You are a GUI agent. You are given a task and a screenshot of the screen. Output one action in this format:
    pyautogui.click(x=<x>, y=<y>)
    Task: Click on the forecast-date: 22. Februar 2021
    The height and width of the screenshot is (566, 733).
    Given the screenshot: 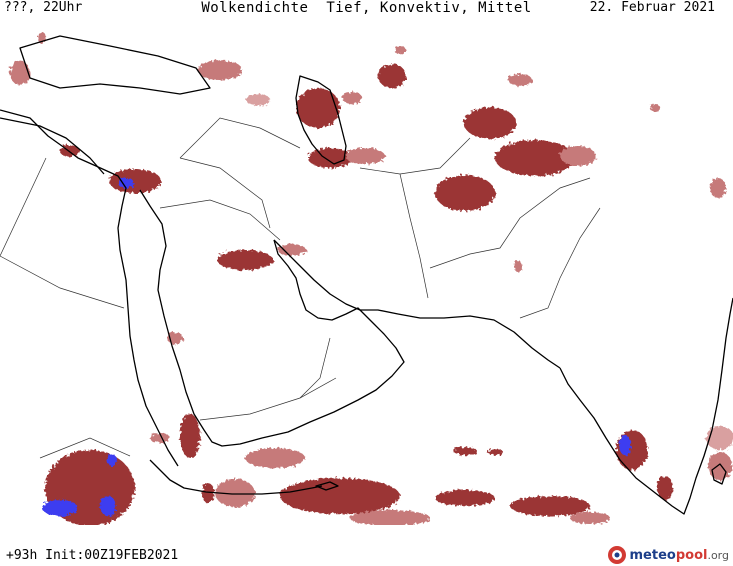 What is the action you would take?
    pyautogui.click(x=652, y=7)
    